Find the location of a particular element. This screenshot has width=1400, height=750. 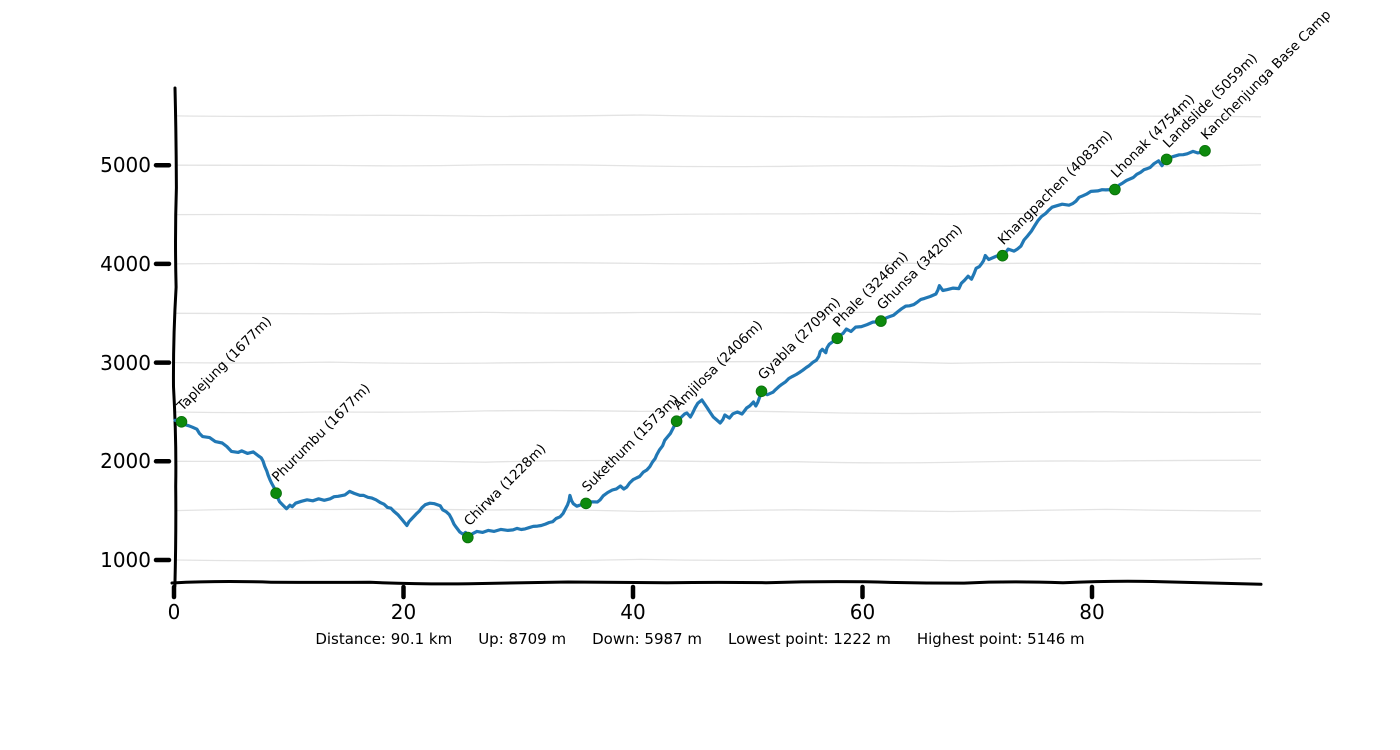

y-tick-label: 2000 is located at coordinates (125, 461).